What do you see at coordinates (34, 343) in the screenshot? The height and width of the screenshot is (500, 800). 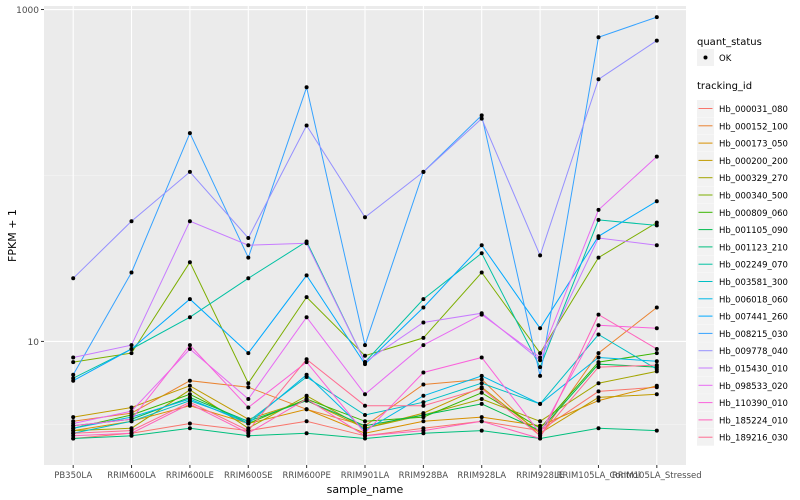 I see `y-tick-label: 10` at bounding box center [34, 343].